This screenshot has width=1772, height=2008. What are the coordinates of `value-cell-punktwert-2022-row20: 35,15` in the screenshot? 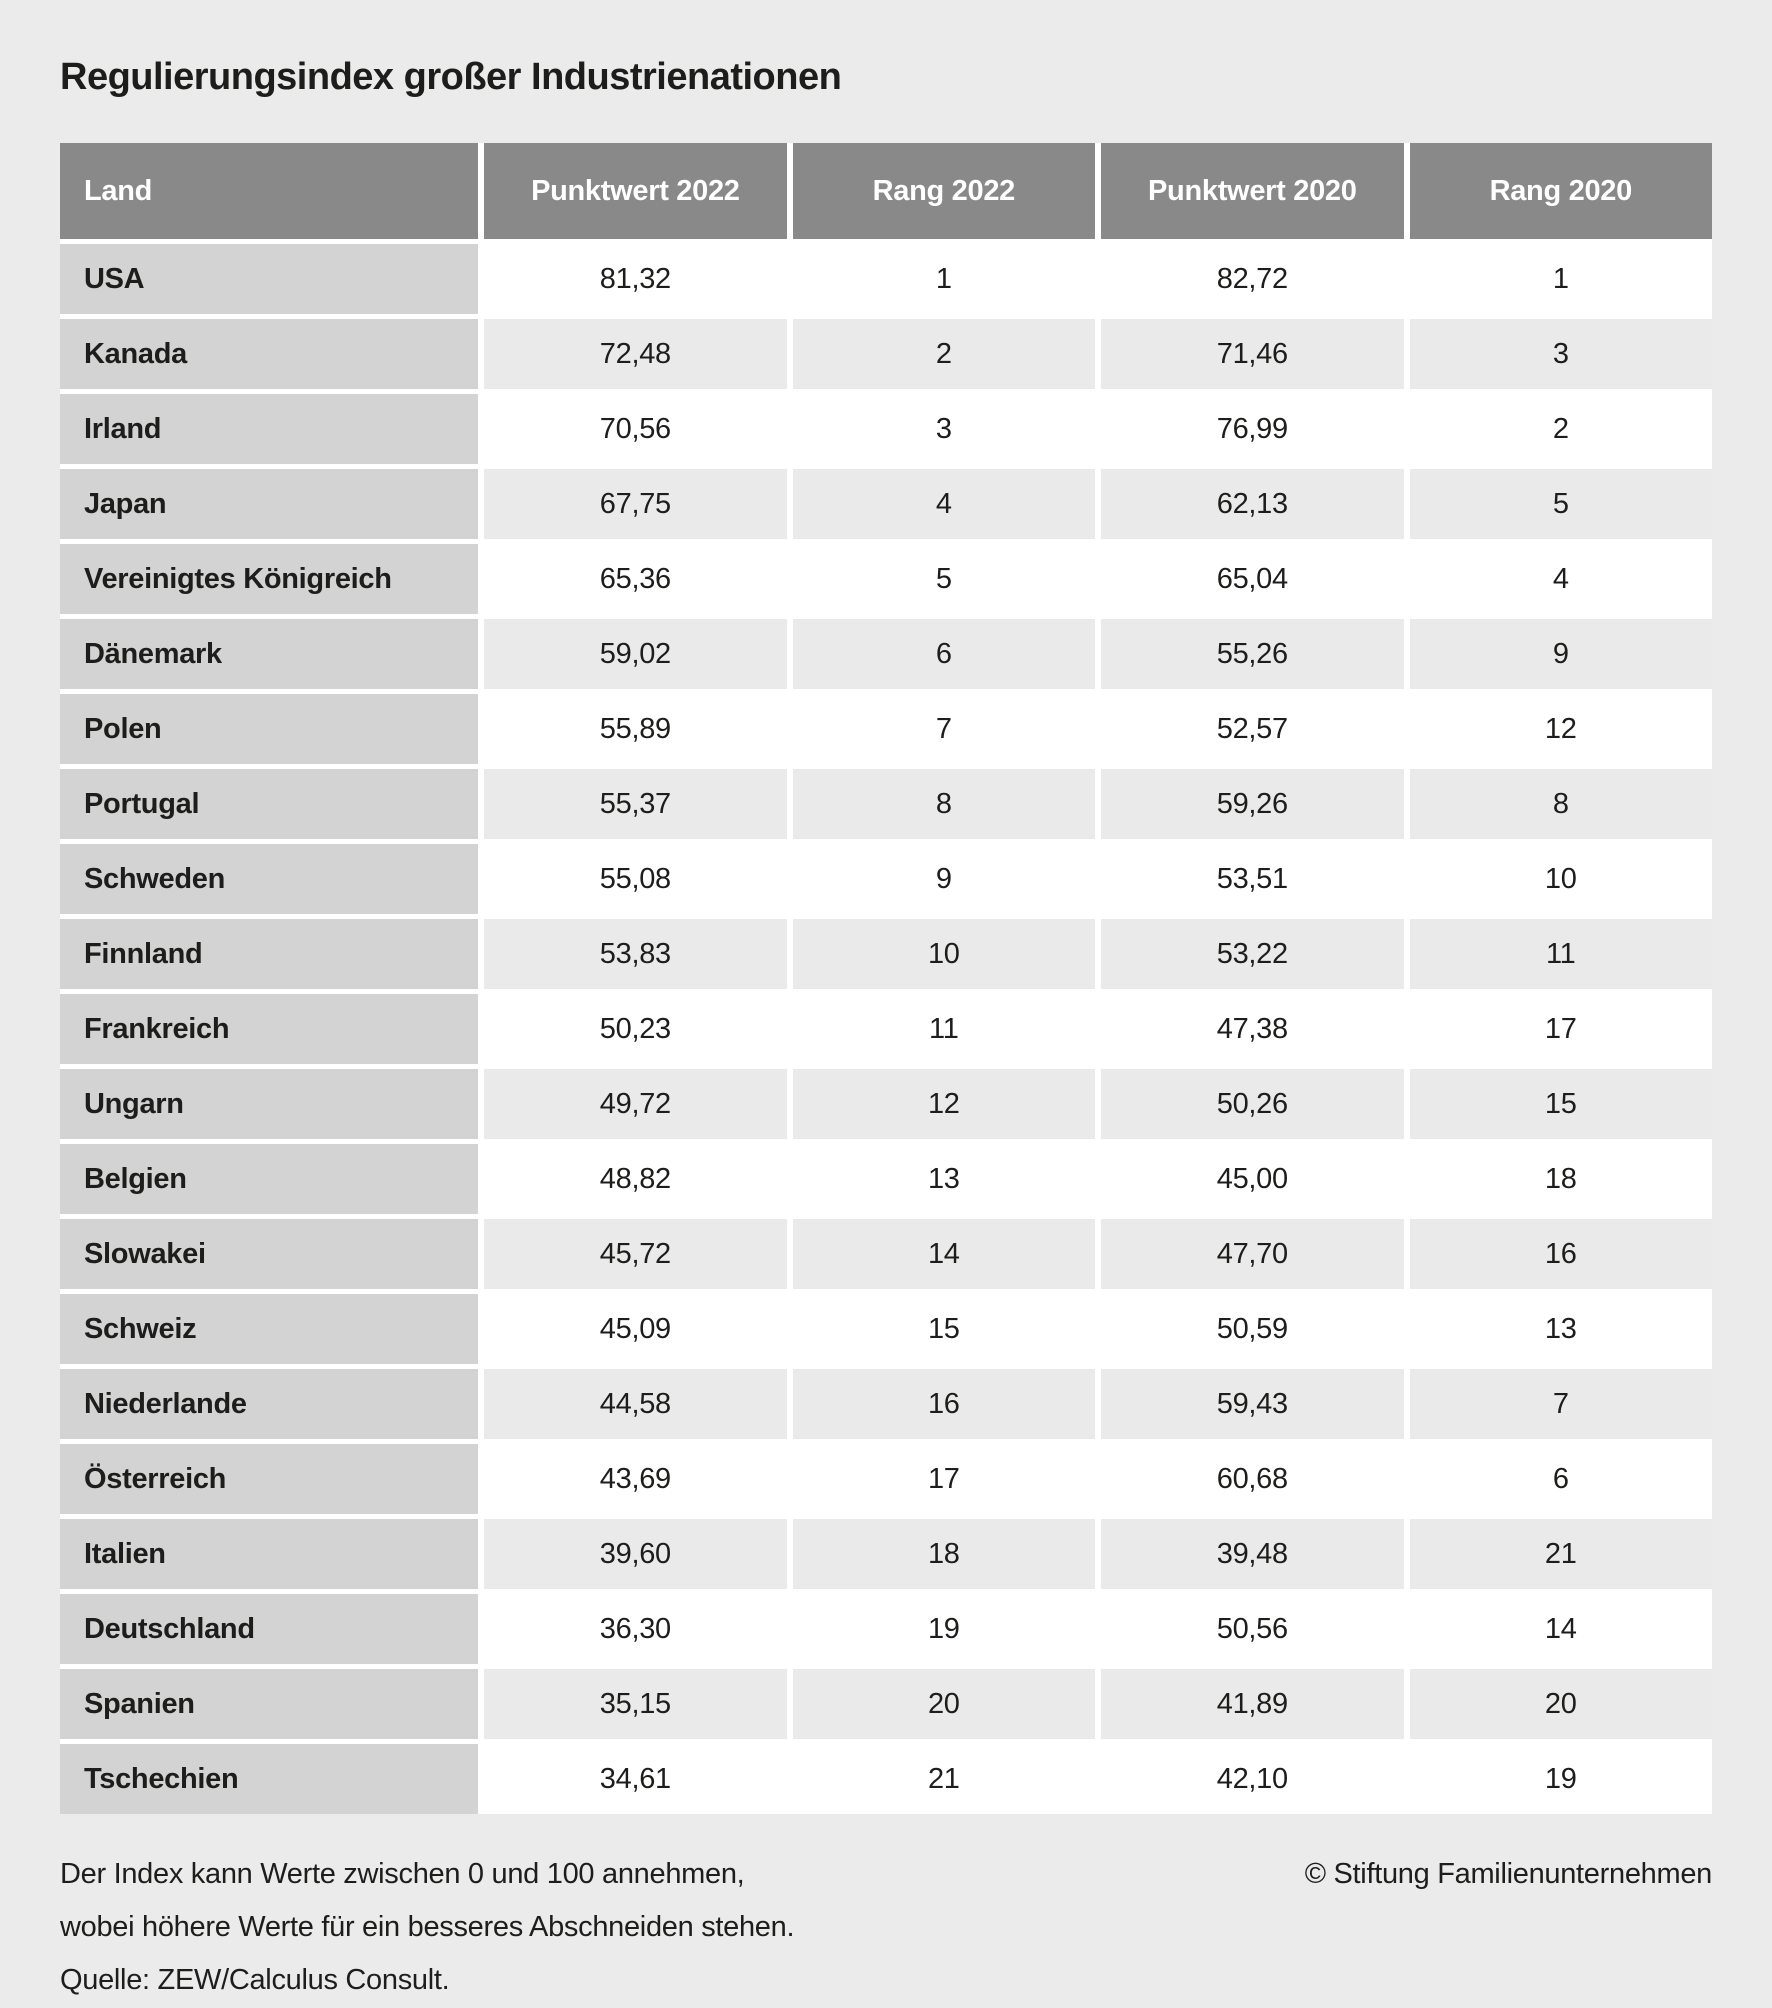 It's located at (635, 1704).